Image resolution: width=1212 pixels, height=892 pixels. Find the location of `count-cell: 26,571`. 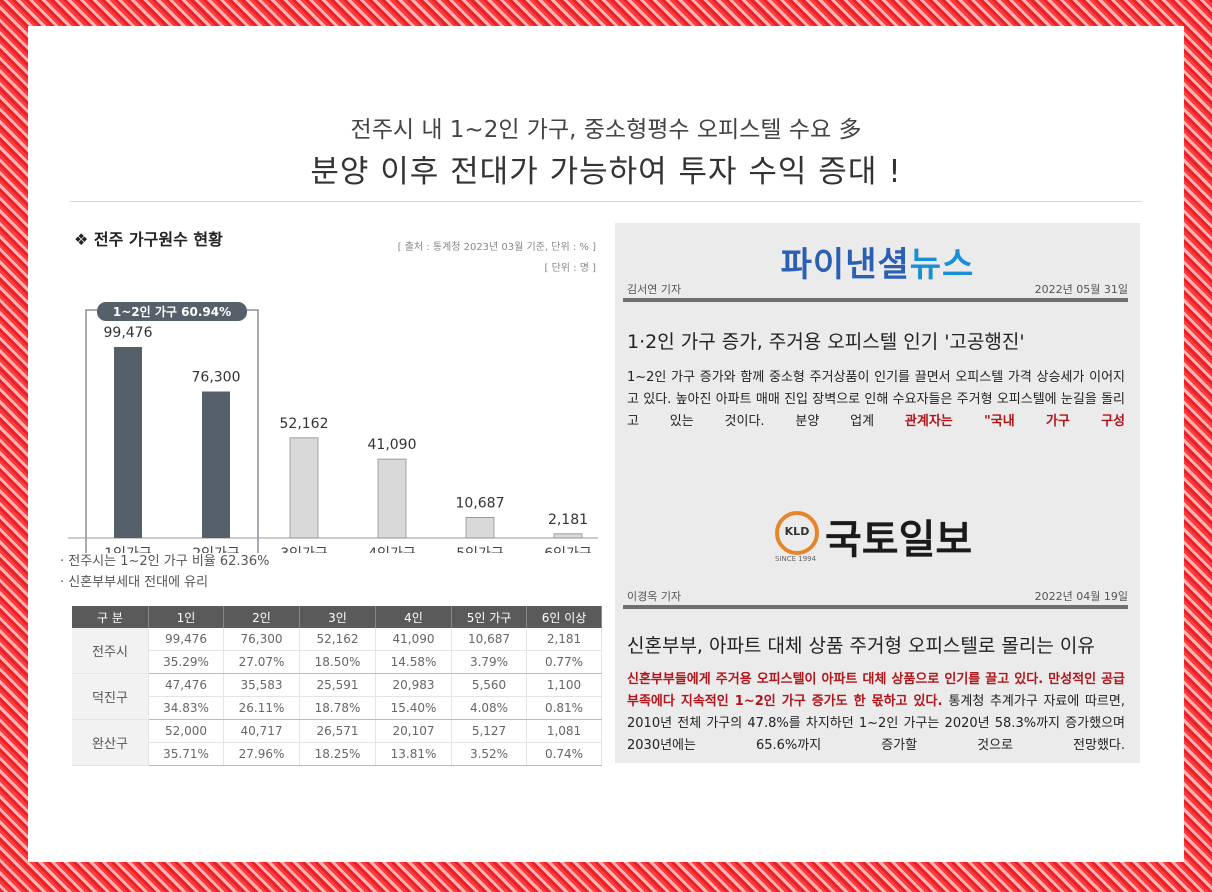

count-cell: 26,571 is located at coordinates (337, 731).